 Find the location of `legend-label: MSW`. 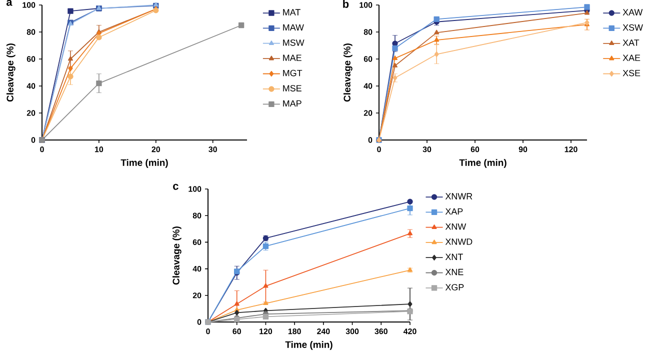

legend-label: MSW is located at coordinates (293, 42).